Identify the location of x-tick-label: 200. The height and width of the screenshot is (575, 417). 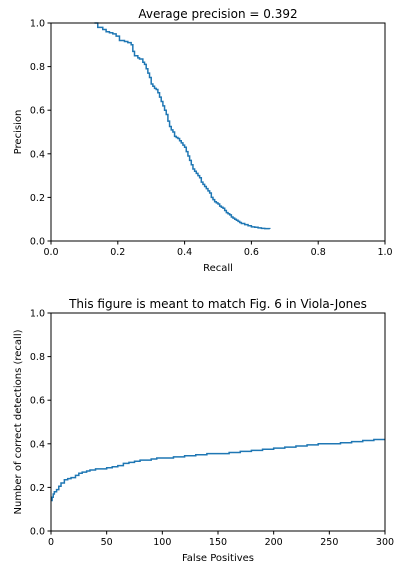
(274, 542).